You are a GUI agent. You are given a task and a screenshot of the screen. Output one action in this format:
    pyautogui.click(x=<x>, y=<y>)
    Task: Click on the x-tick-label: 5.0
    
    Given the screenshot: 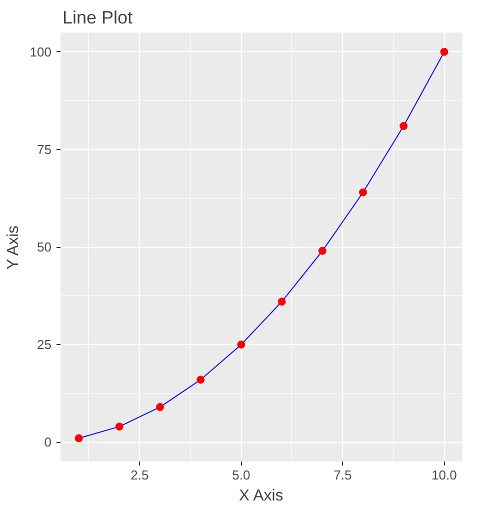 What is the action you would take?
    pyautogui.click(x=241, y=475)
    